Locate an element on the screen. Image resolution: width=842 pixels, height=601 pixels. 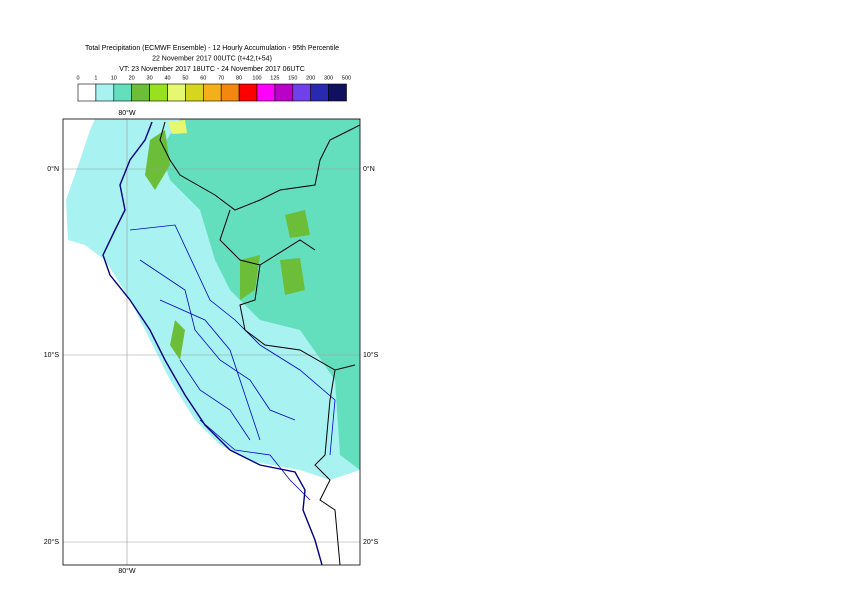
legend-label: 500 is located at coordinates (346, 78).